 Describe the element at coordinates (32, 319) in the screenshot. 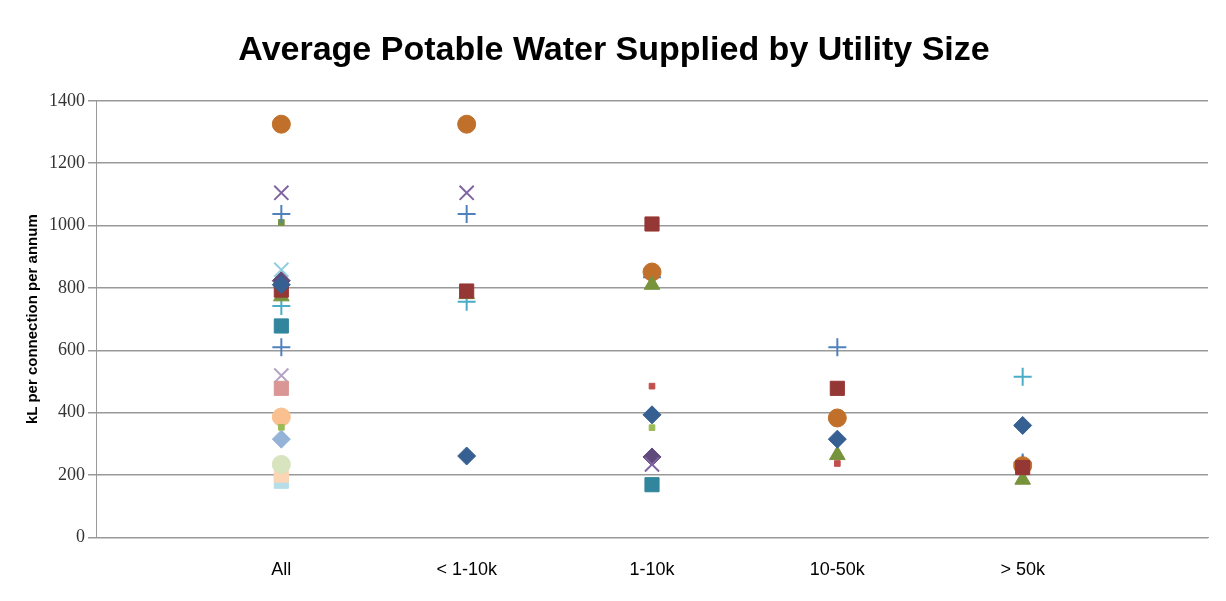

I see `y-axis-title: kL per connection per annum` at that location.